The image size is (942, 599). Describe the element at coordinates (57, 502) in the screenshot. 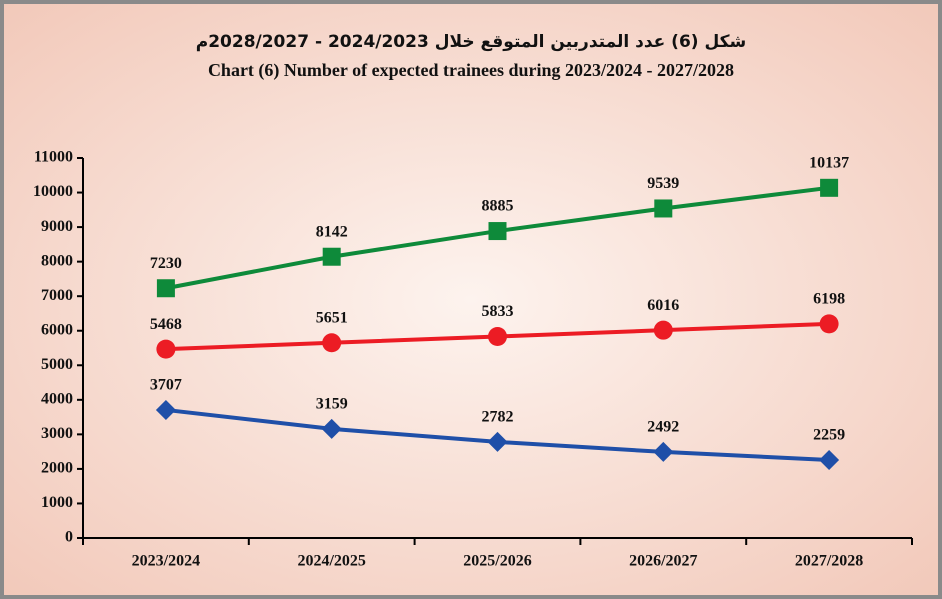

I see `y-tick-label: 1000` at that location.